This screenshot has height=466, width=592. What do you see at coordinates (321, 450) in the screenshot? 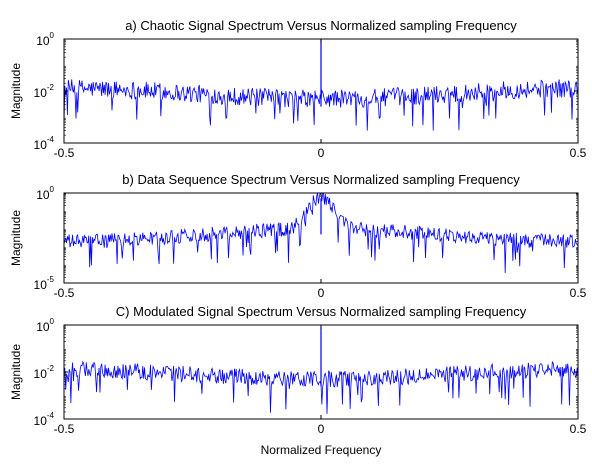
I see `x-axis-label: Normalized Frequency` at bounding box center [321, 450].